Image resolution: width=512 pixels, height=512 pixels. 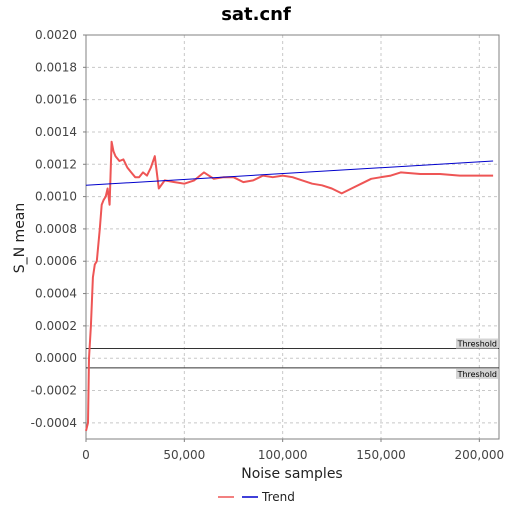 What do you see at coordinates (289, 173) in the screenshot?
I see `series-line-trend` at bounding box center [289, 173].